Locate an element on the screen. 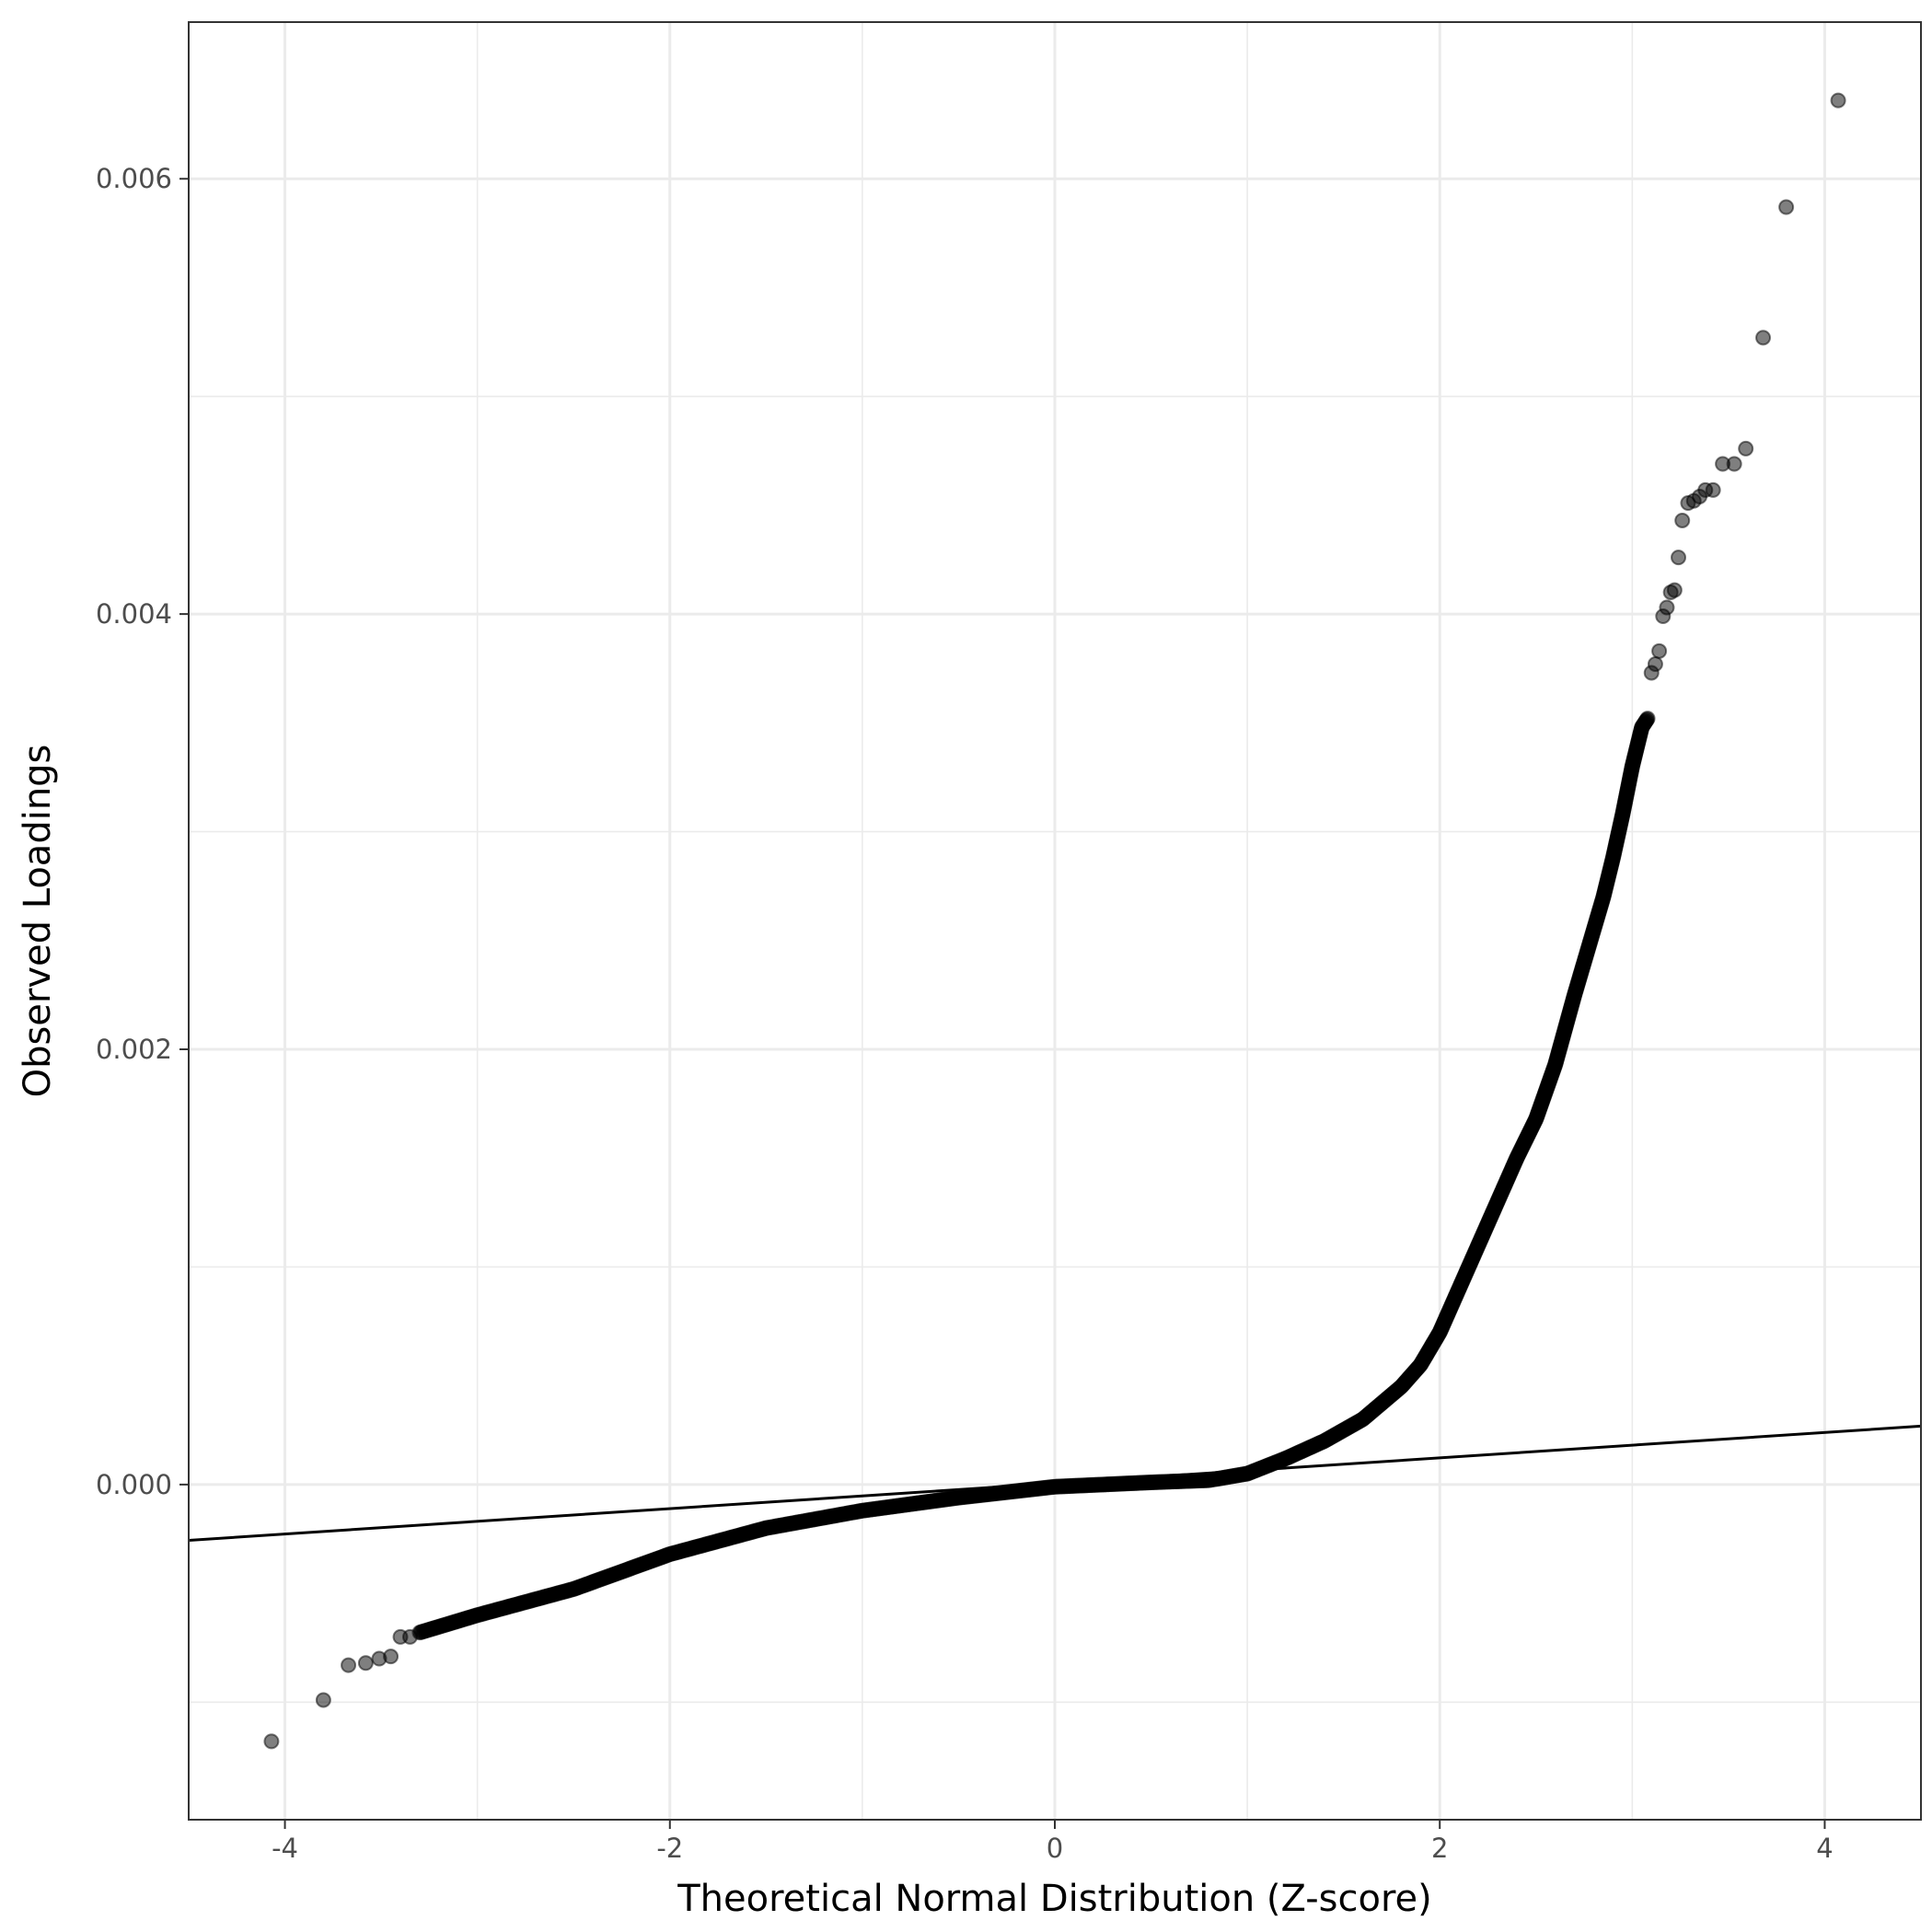 Image resolution: width=1932 pixels, height=1932 pixels. y-tick-label: 0.002 is located at coordinates (134, 1050).